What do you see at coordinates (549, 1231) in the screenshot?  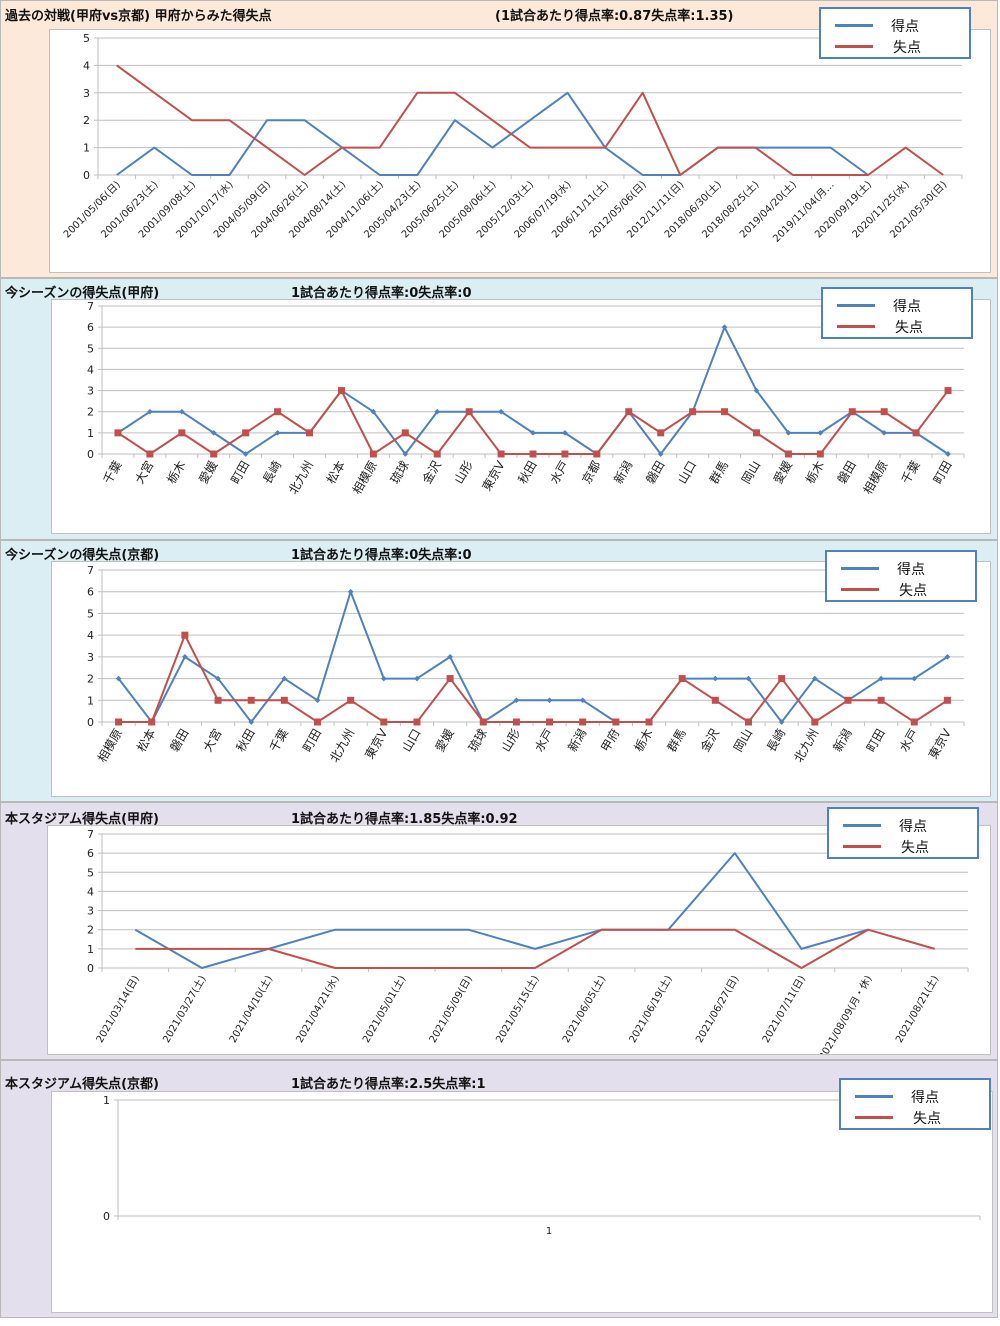 I see `x-tick-label: 1` at bounding box center [549, 1231].